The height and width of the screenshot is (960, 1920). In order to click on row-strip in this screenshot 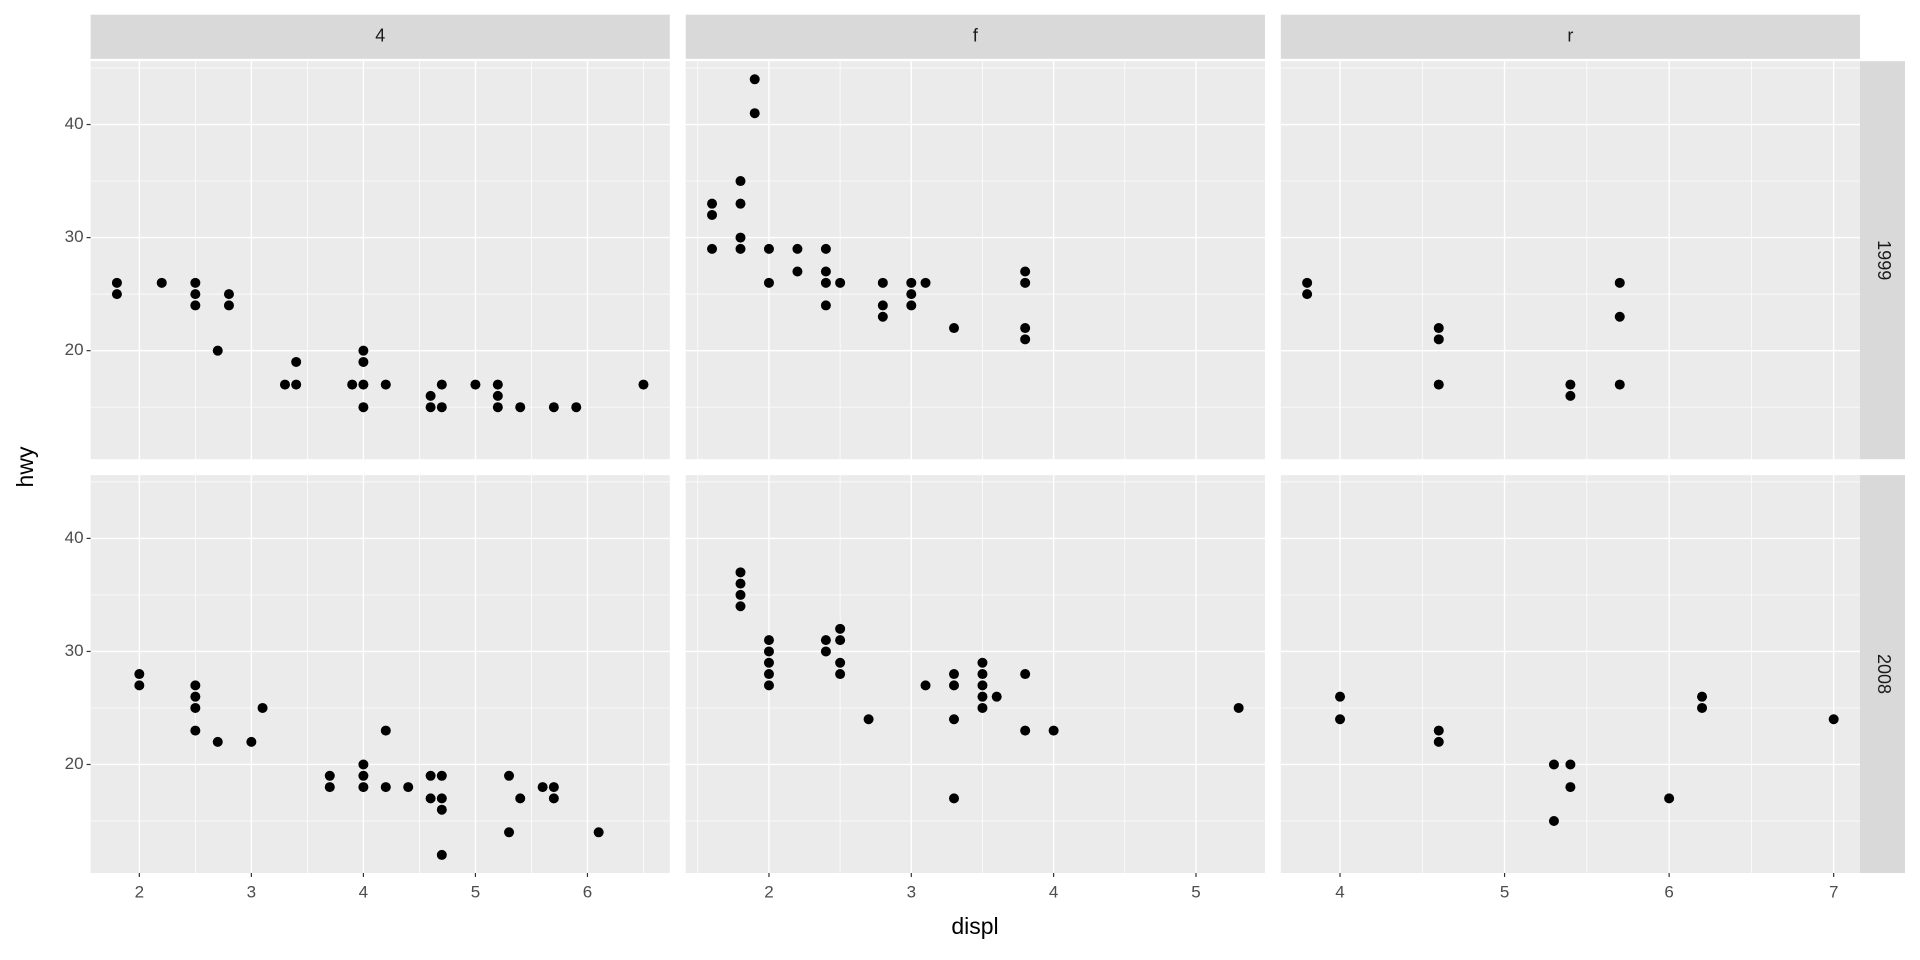, I will do `click(1882, 674)`.